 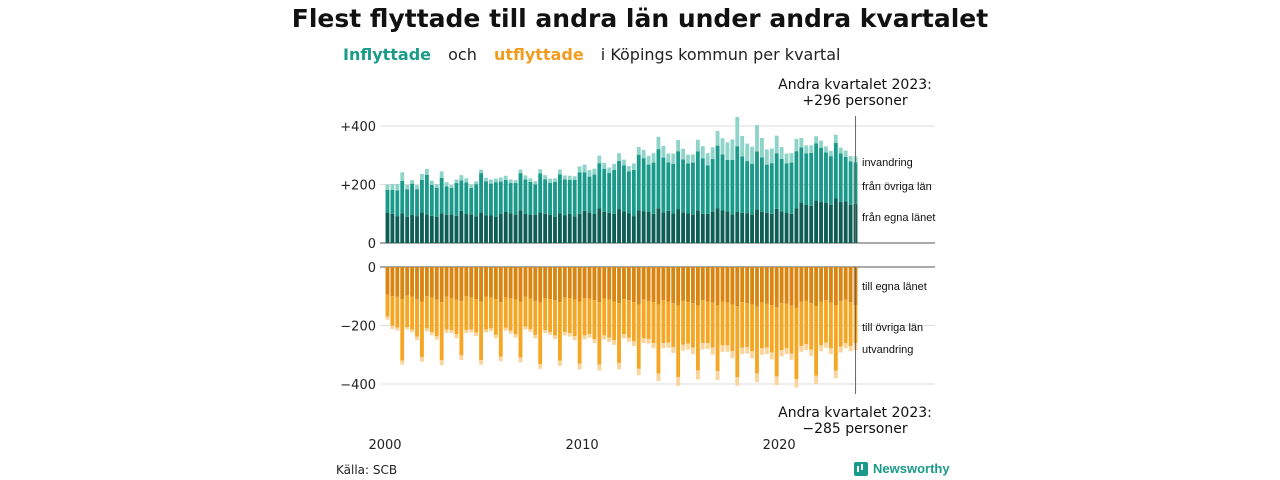 What do you see at coordinates (367, 470) in the screenshot?
I see `source-note: Källa: SCB` at bounding box center [367, 470].